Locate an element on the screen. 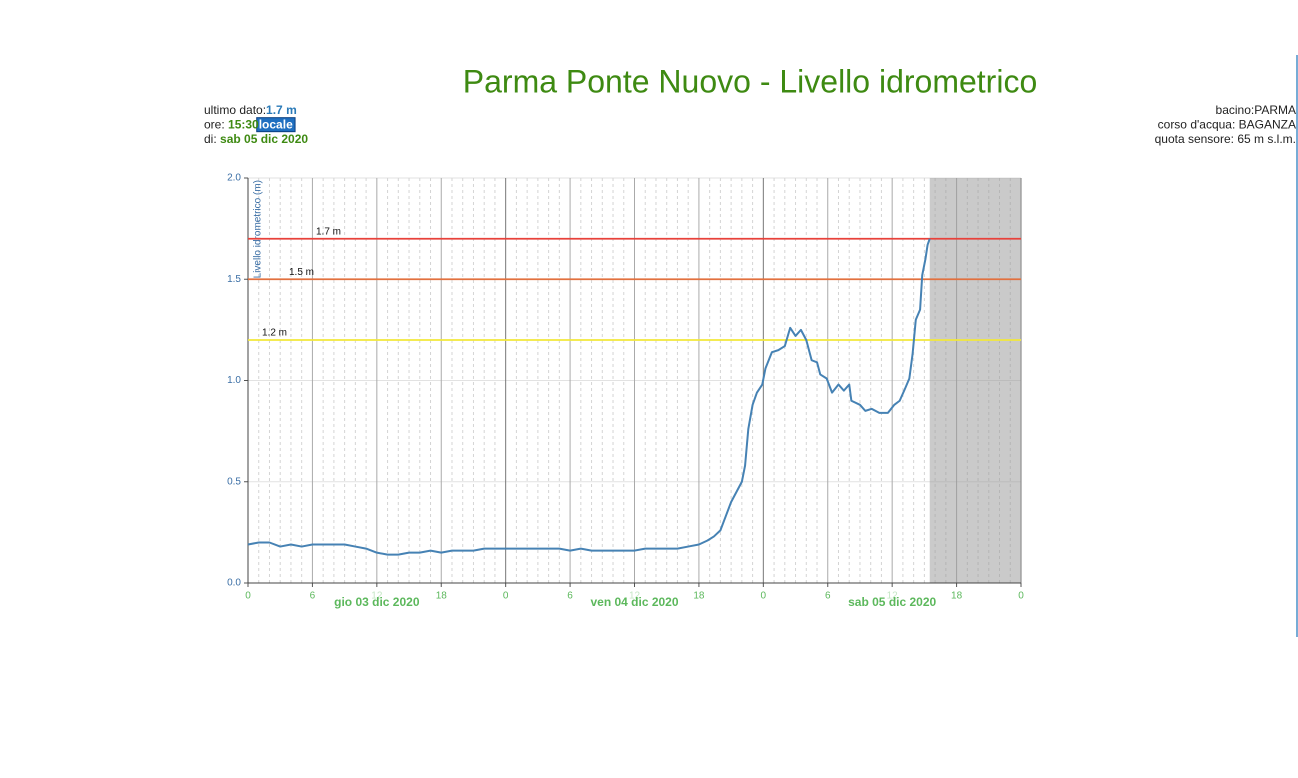  threshold-label: 1.7 m is located at coordinates (328, 231).